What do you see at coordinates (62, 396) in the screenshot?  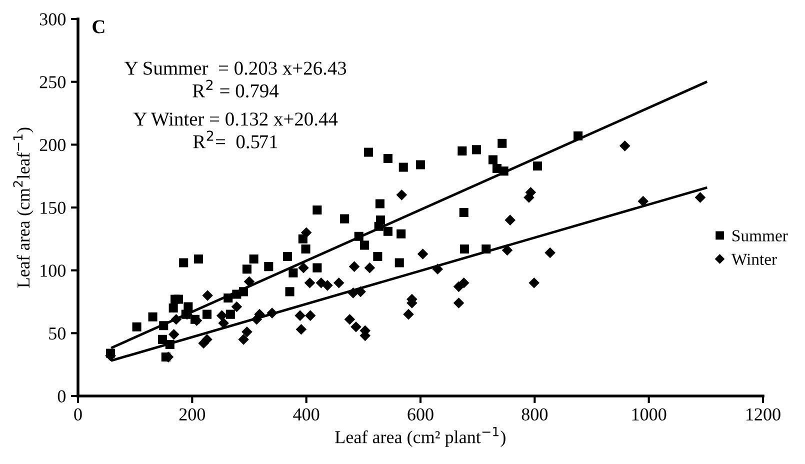 I see `y-tick-label: 0` at bounding box center [62, 396].